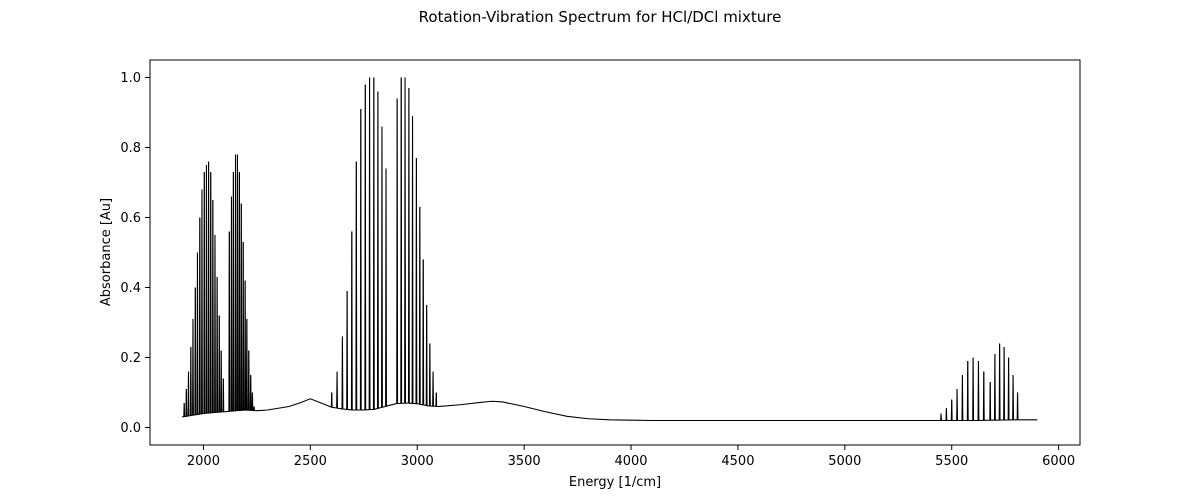 This screenshot has width=1200, height=500. I want to click on y-tick-label: 1.0, so click(130, 78).